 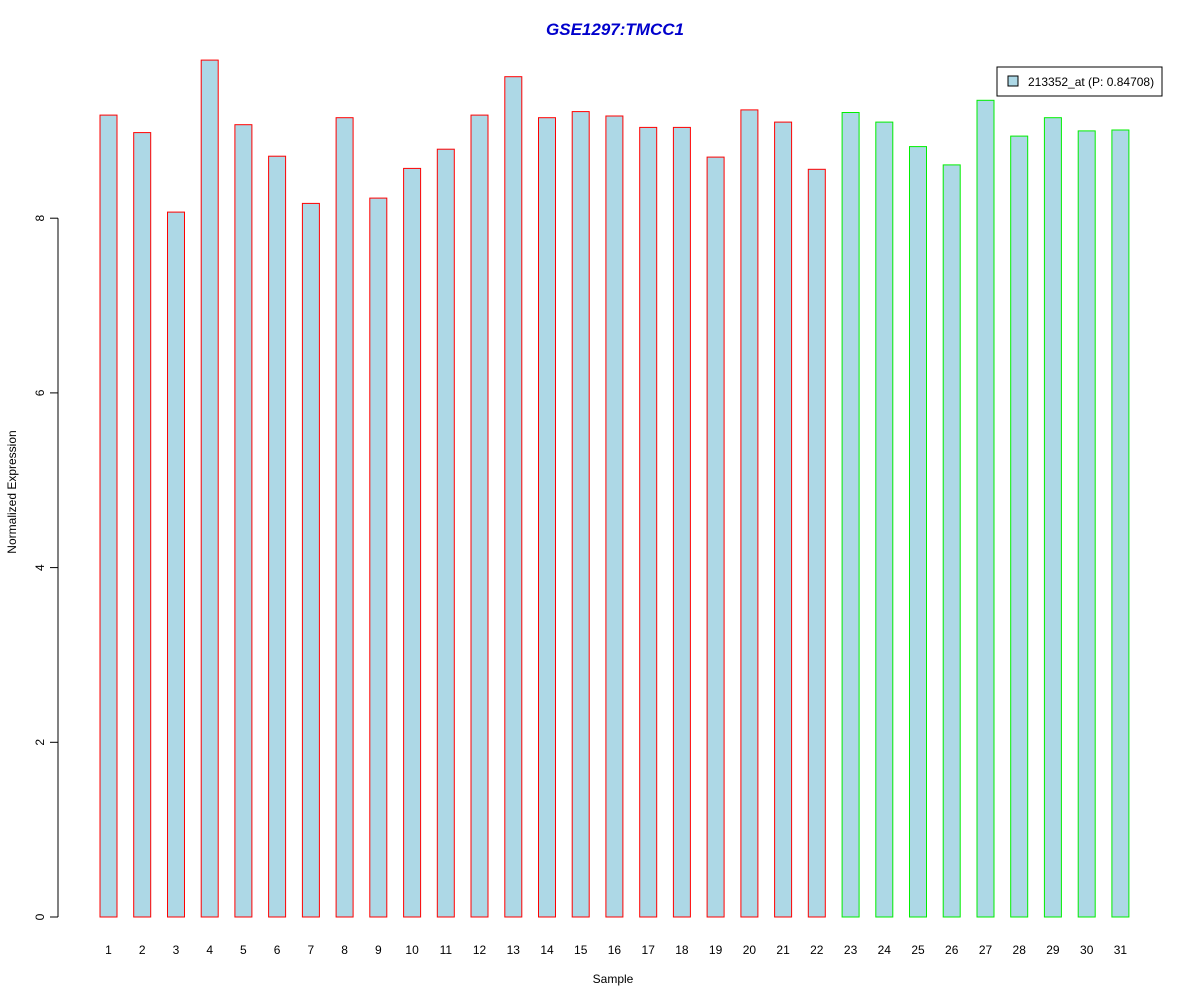 I want to click on x-tick-label: 21, so click(x=783, y=950).